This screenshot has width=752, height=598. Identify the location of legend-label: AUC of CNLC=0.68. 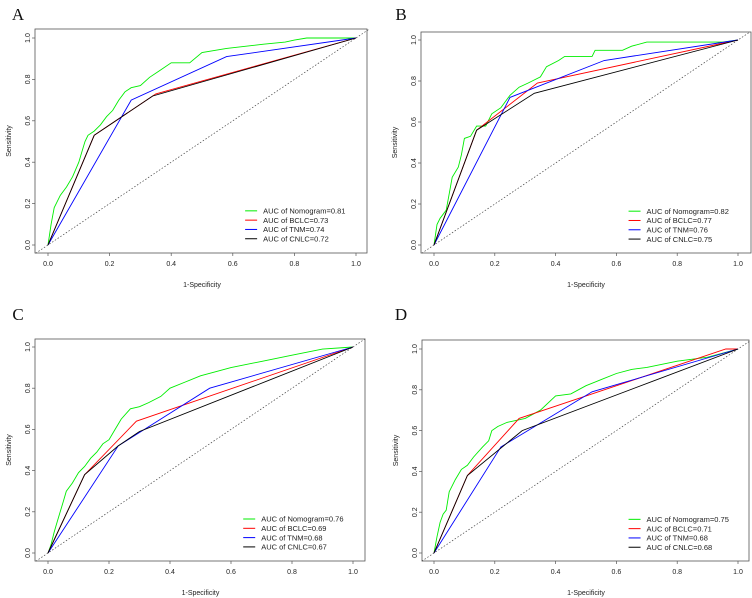
(680, 547).